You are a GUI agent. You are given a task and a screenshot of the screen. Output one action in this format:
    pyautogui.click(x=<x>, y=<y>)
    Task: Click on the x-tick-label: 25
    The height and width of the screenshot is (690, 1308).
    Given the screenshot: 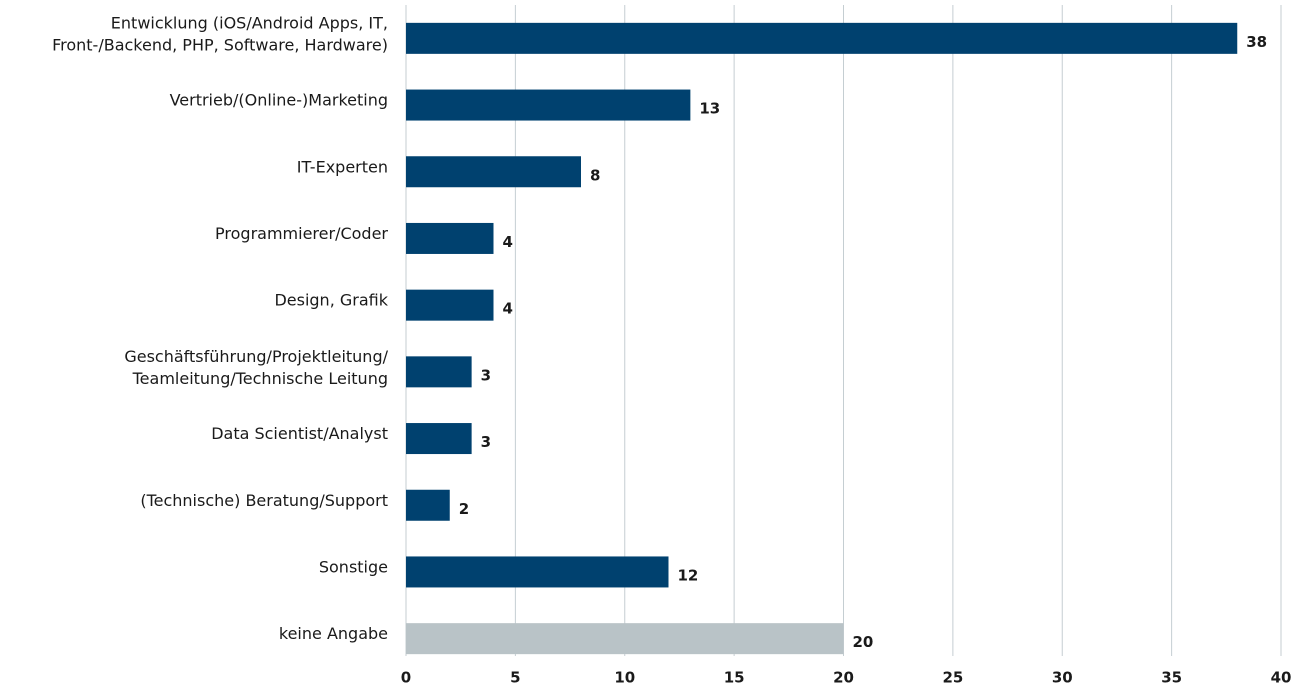 What is the action you would take?
    pyautogui.click(x=952, y=678)
    